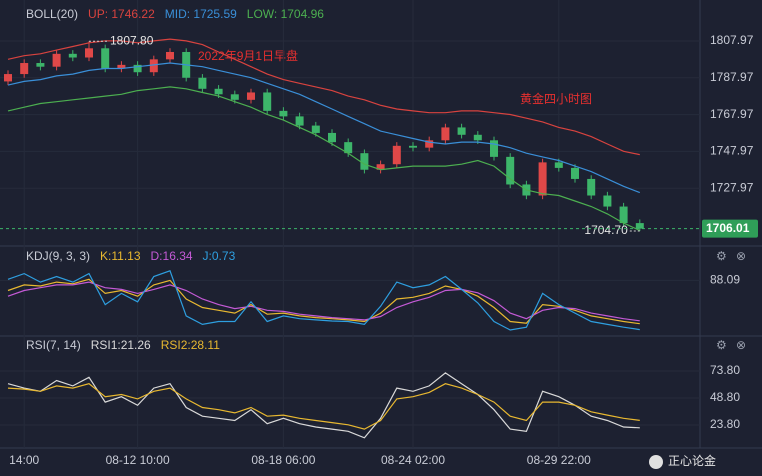  What do you see at coordinates (732, 151) in the screenshot?
I see `y-tick-label: 1747.97` at bounding box center [732, 151].